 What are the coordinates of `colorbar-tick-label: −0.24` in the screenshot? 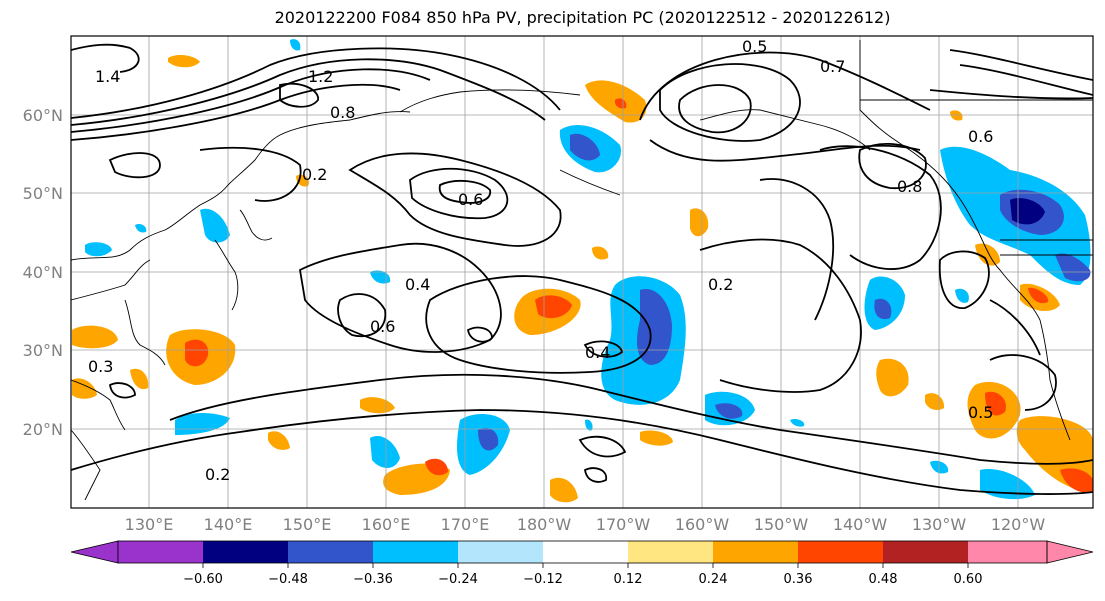 It's located at (458, 579).